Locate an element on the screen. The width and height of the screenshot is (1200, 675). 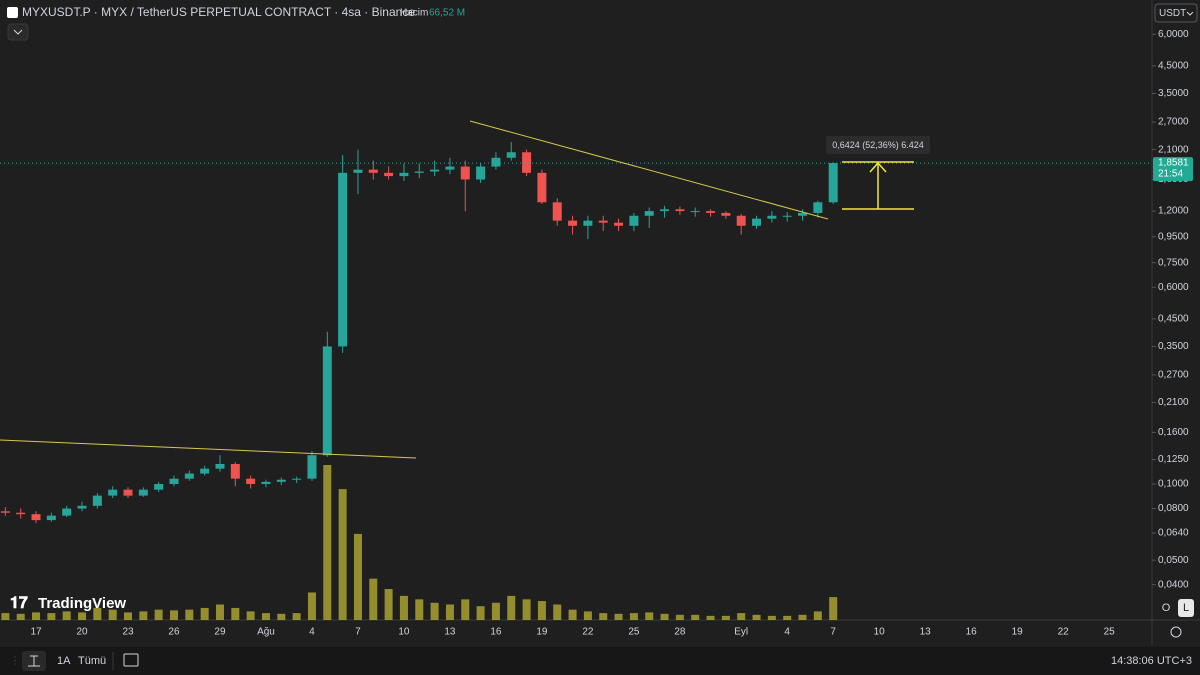
bottom-toolbar is located at coordinates (600, 661).